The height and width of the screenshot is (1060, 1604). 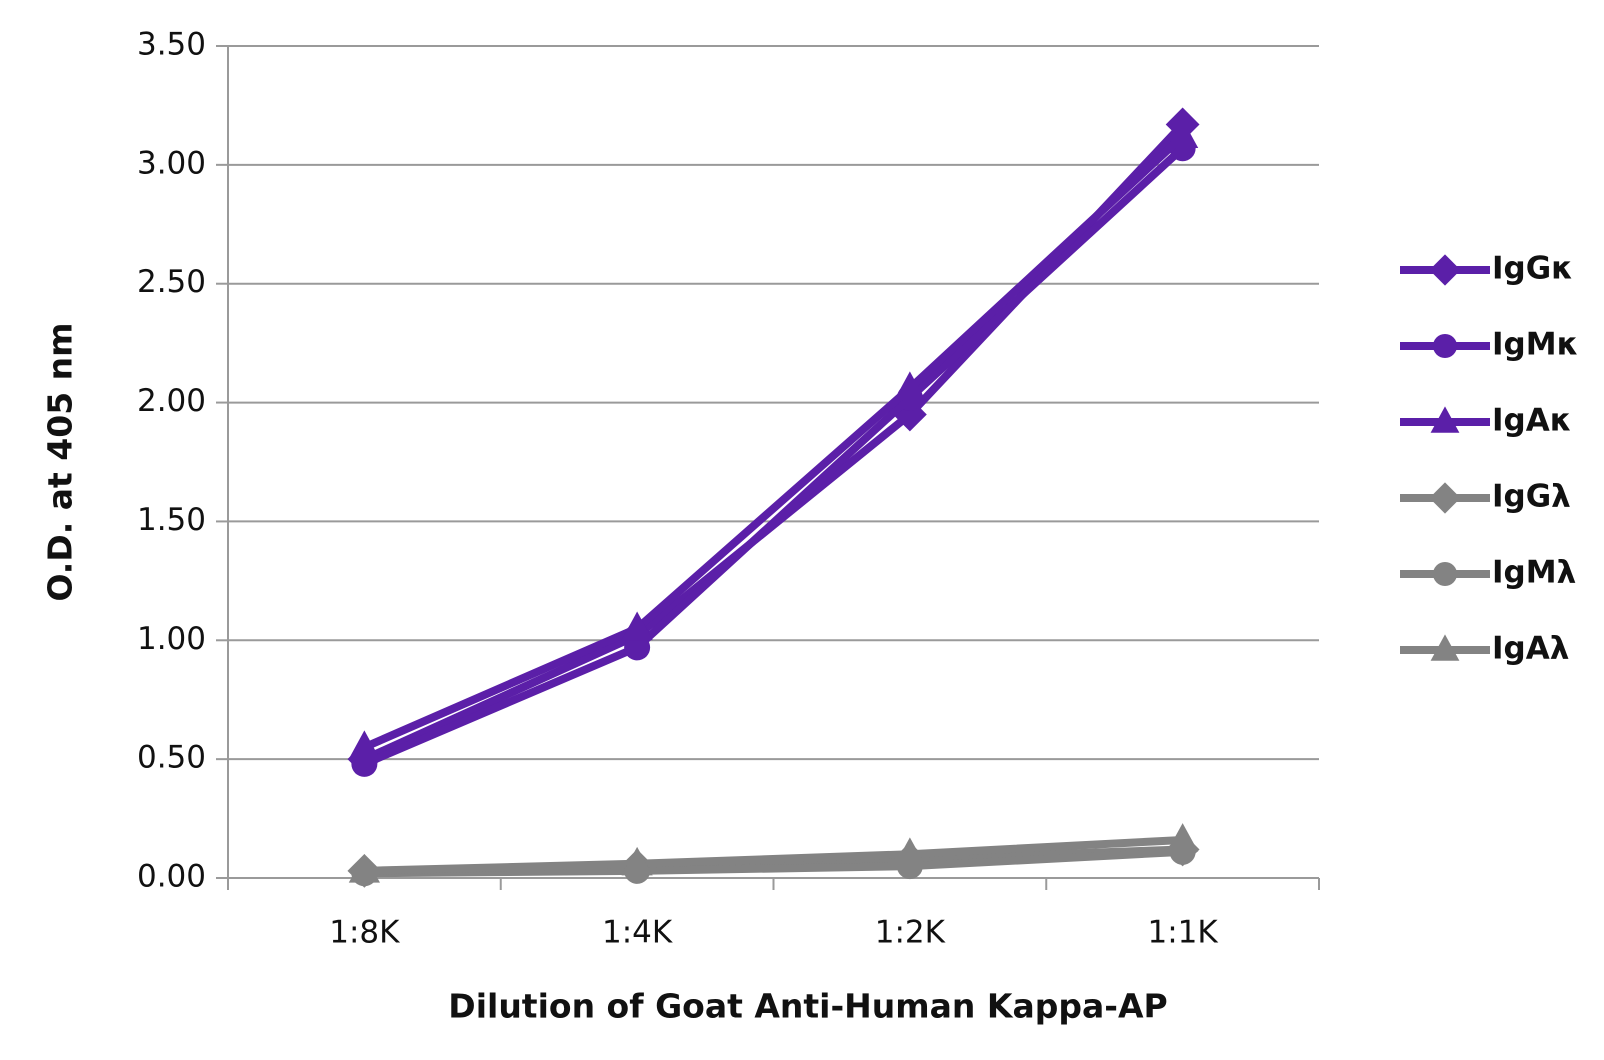 What do you see at coordinates (171, 639) in the screenshot?
I see `y-tick-label: 1.00` at bounding box center [171, 639].